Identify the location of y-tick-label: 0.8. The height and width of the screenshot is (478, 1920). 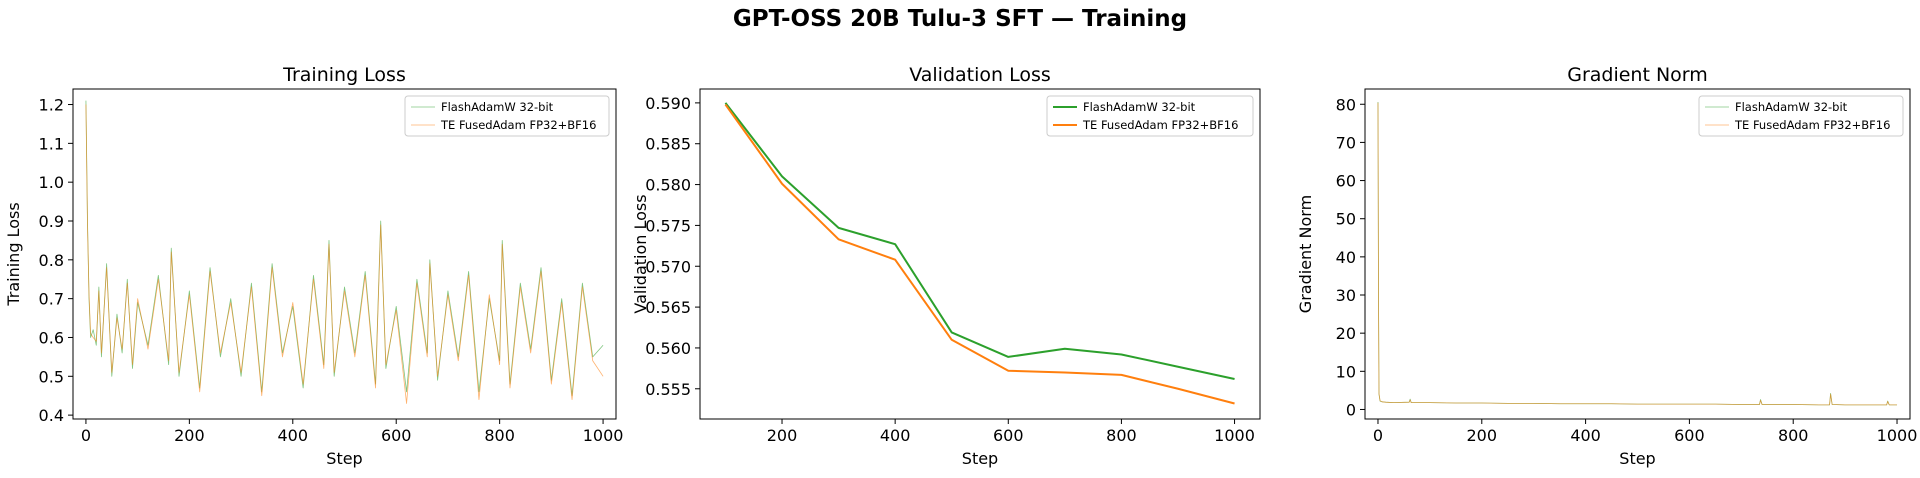
(51, 260).